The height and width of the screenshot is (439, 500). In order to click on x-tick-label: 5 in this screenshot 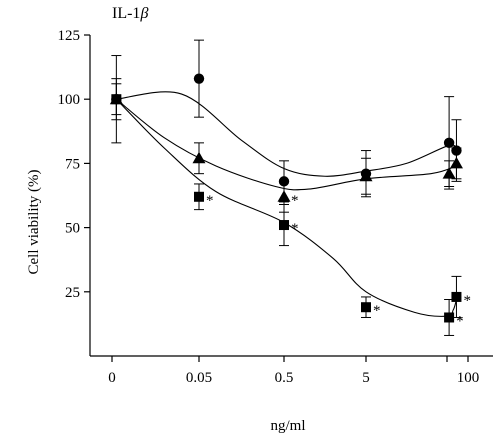, I will do `click(366, 378)`.